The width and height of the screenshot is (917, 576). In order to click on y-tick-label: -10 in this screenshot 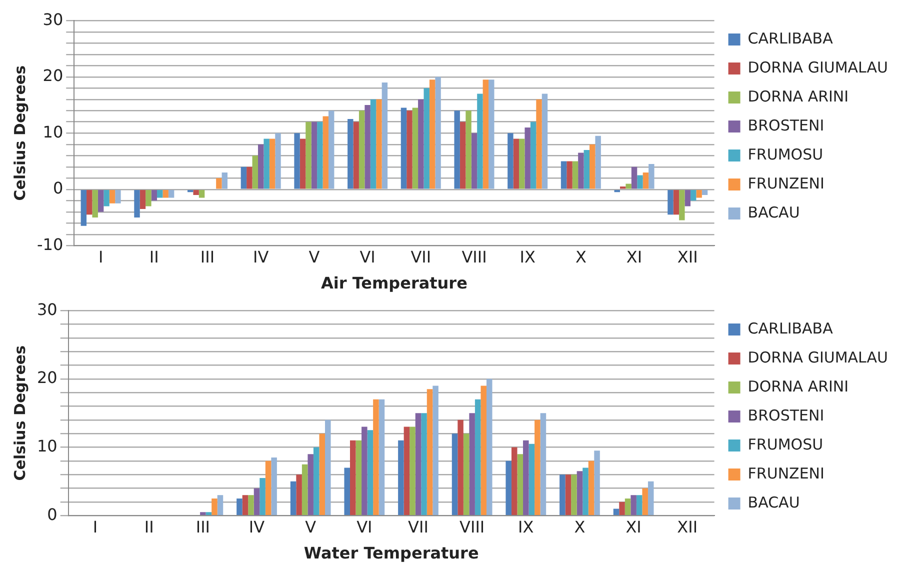, I will do `click(50, 244)`.